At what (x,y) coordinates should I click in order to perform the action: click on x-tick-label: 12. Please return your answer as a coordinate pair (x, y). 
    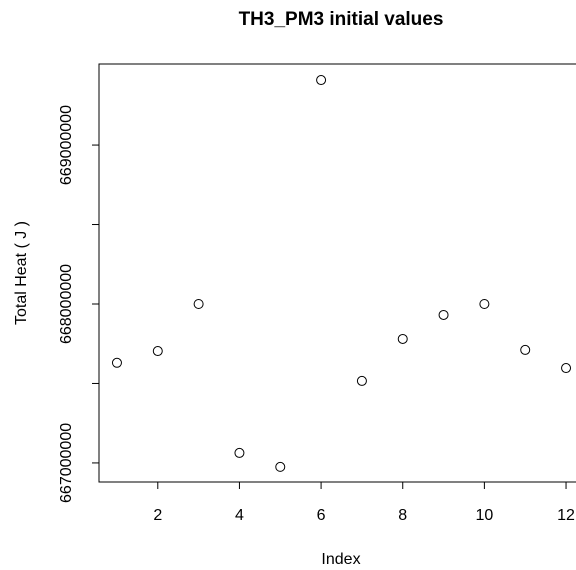
    Looking at the image, I should click on (566, 515).